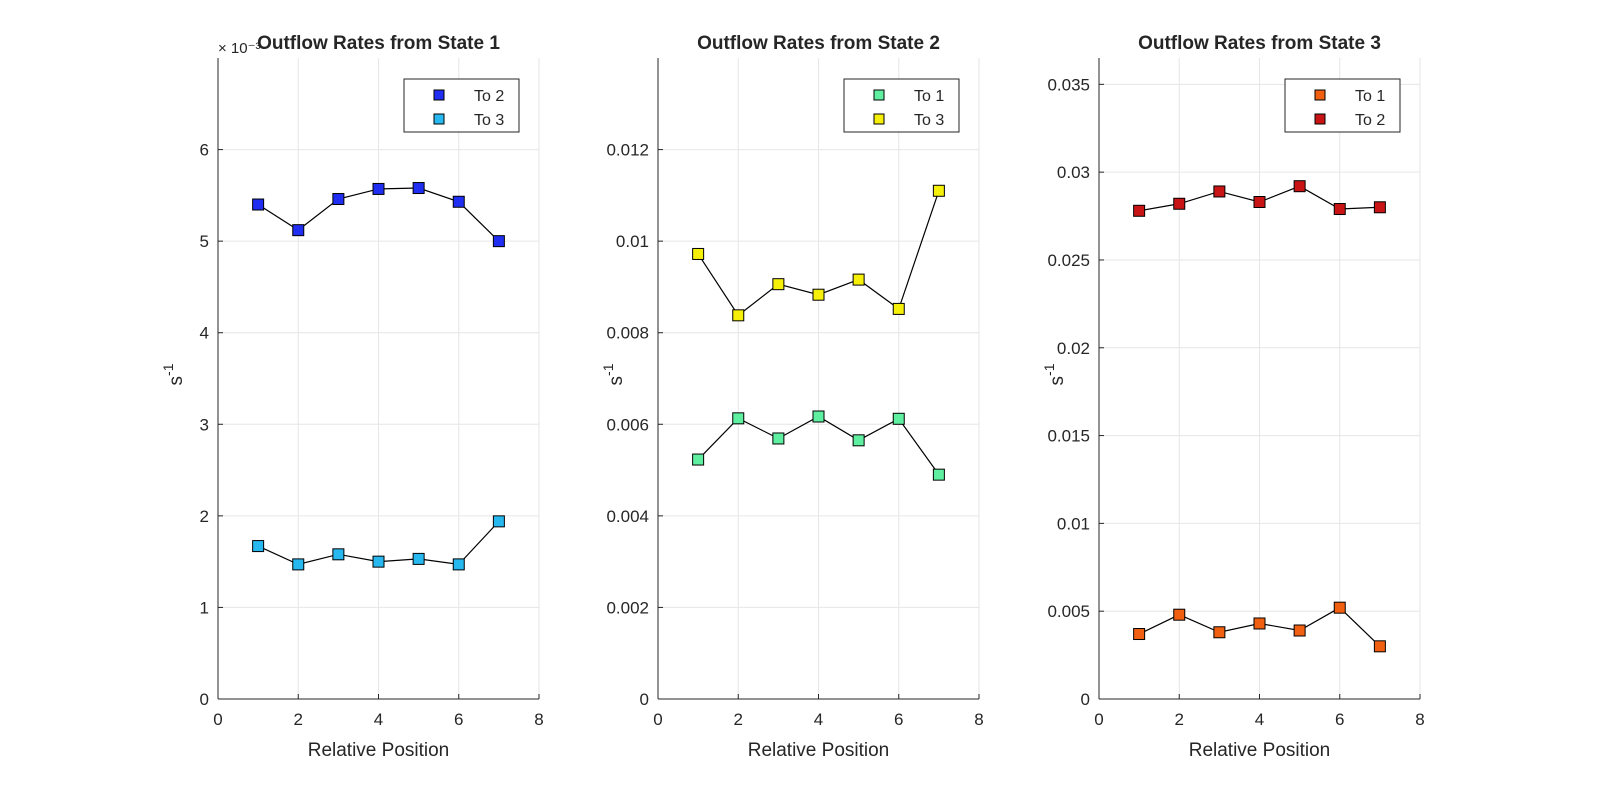  Describe the element at coordinates (239, 48) in the screenshot. I see `axis-exponent-label: × 10⁻³` at that location.